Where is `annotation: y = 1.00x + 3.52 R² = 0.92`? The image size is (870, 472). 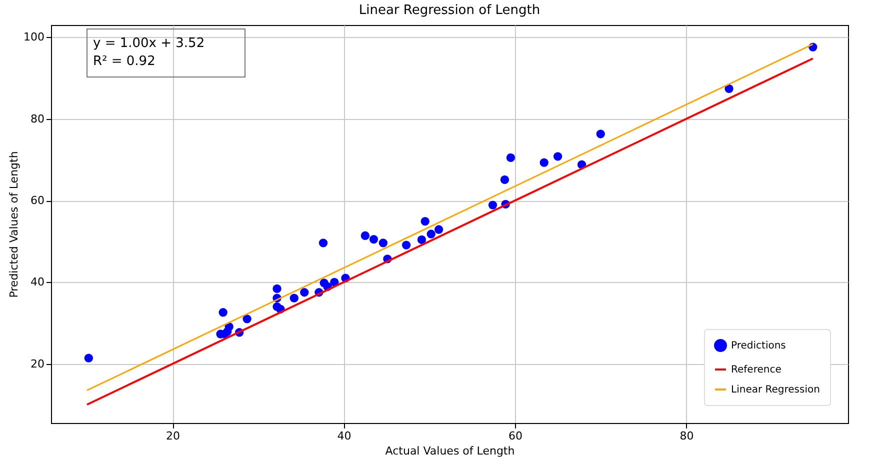
annotation: y = 1.00x + 3.52 R² = 0.92 is located at coordinates (149, 52).